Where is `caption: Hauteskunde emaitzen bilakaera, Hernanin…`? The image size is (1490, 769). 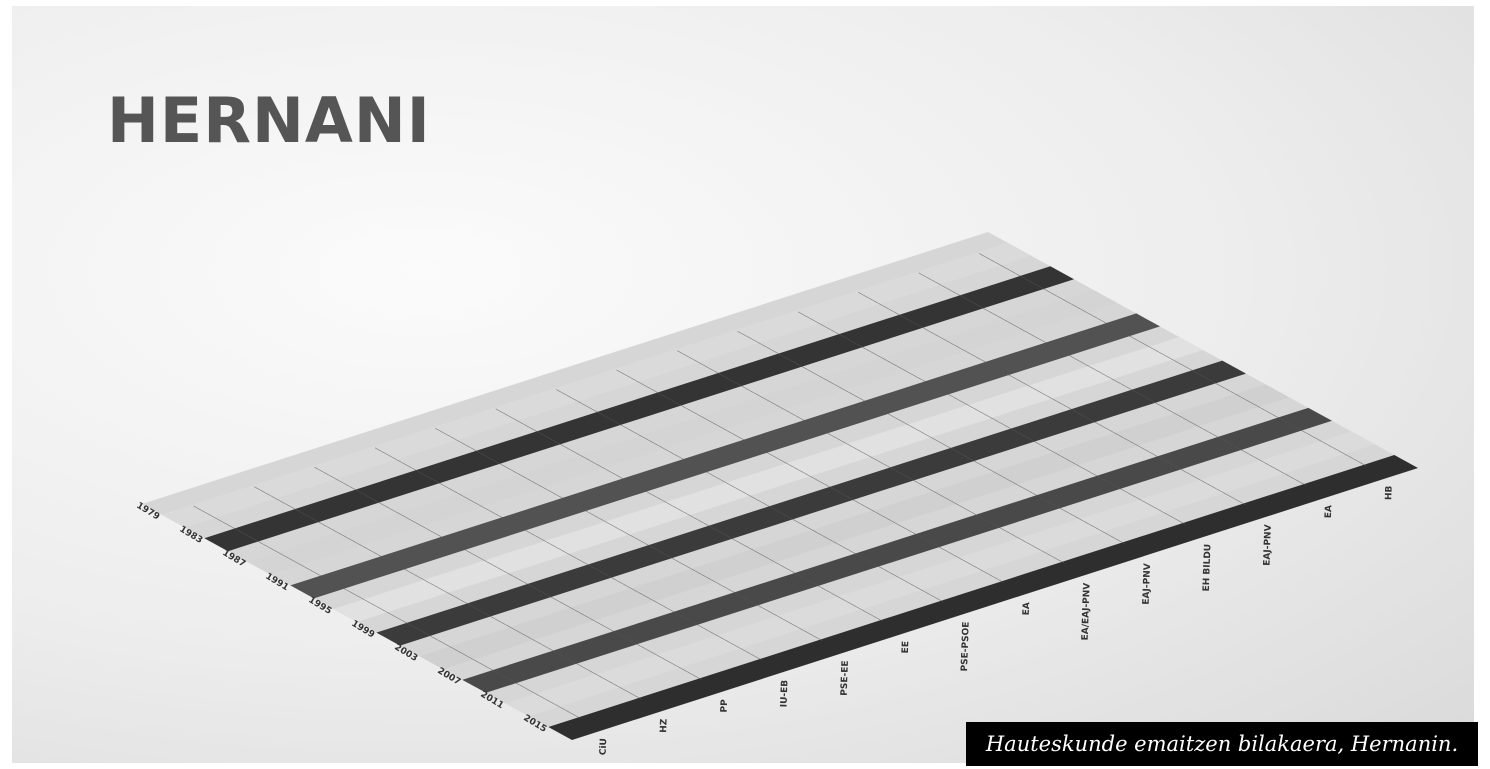
caption: Hauteskunde emaitzen bilakaera, Hernanin… is located at coordinates (1222, 744).